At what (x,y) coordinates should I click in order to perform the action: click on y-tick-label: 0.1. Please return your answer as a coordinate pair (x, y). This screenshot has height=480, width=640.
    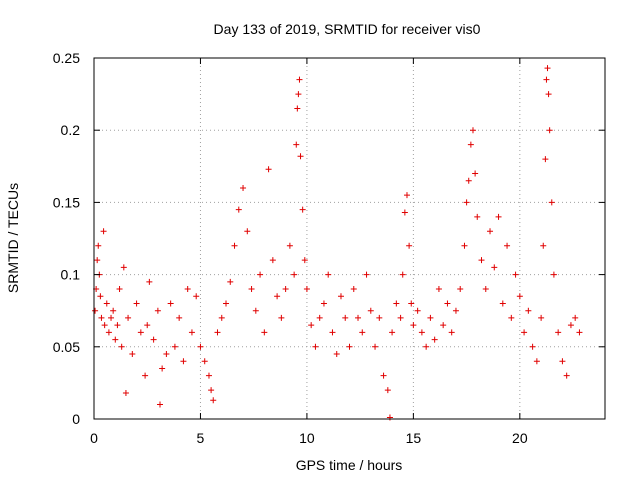
    Looking at the image, I should click on (71, 275).